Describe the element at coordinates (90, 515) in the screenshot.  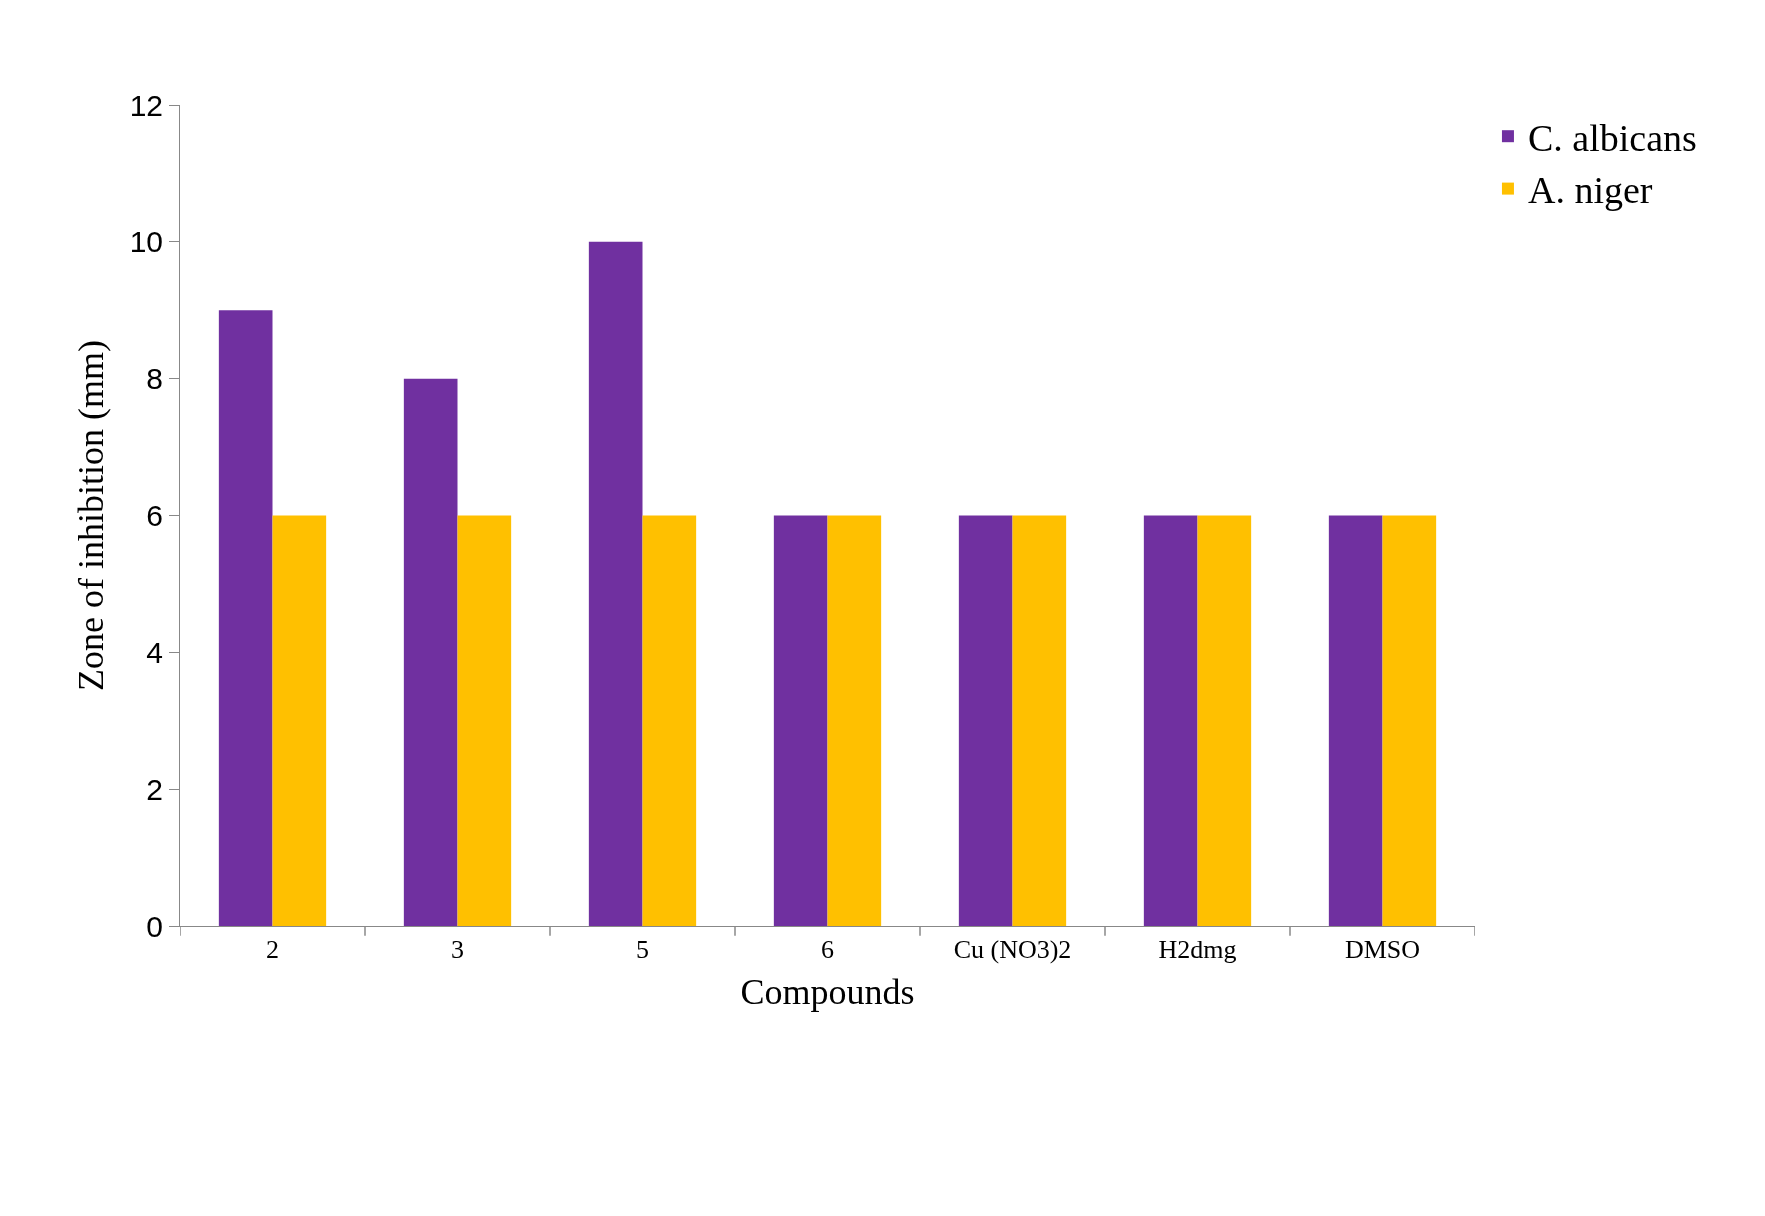
I see `y-axis-title: Zone of inhibition (mm)` at that location.